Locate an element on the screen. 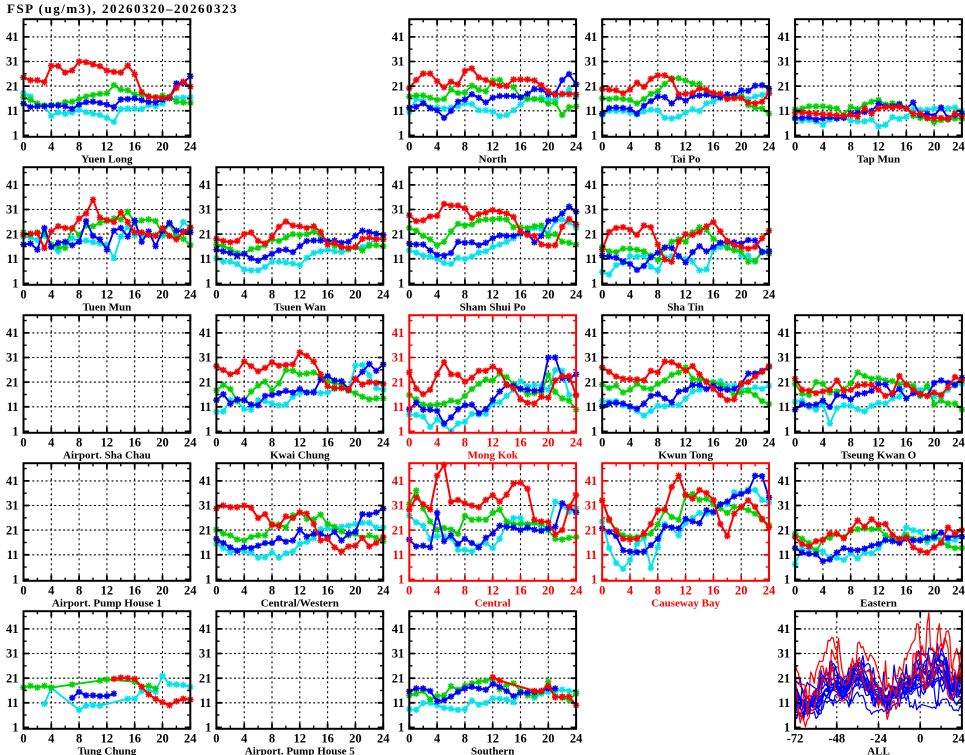  svg-text: Central/Western is located at coordinates (300, 603).